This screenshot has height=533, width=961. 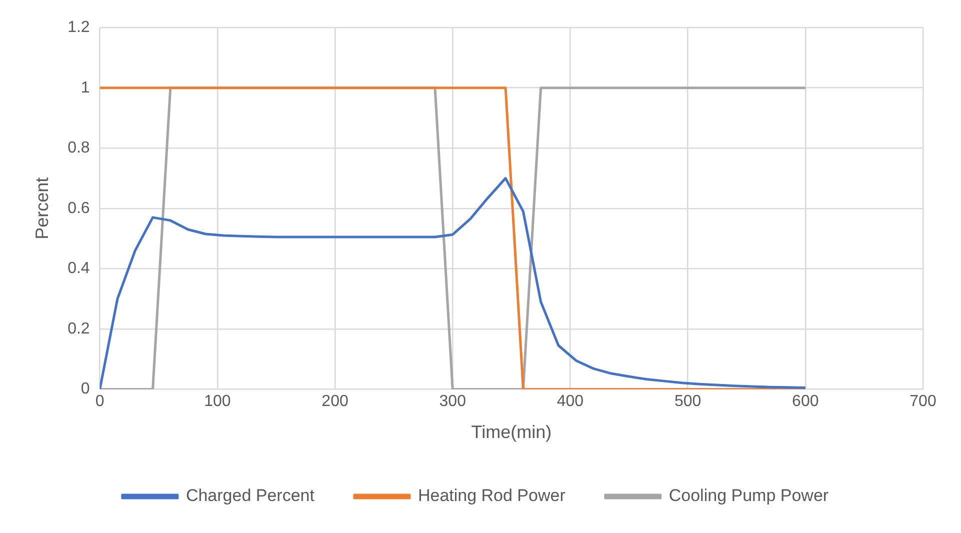 I want to click on legend-label: Heating Rod Power, so click(x=492, y=496).